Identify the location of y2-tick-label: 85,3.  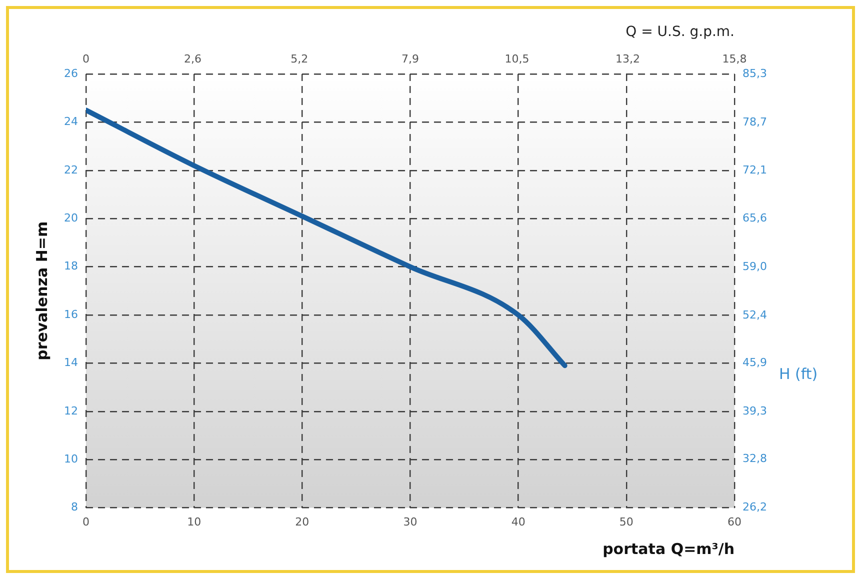
(755, 73).